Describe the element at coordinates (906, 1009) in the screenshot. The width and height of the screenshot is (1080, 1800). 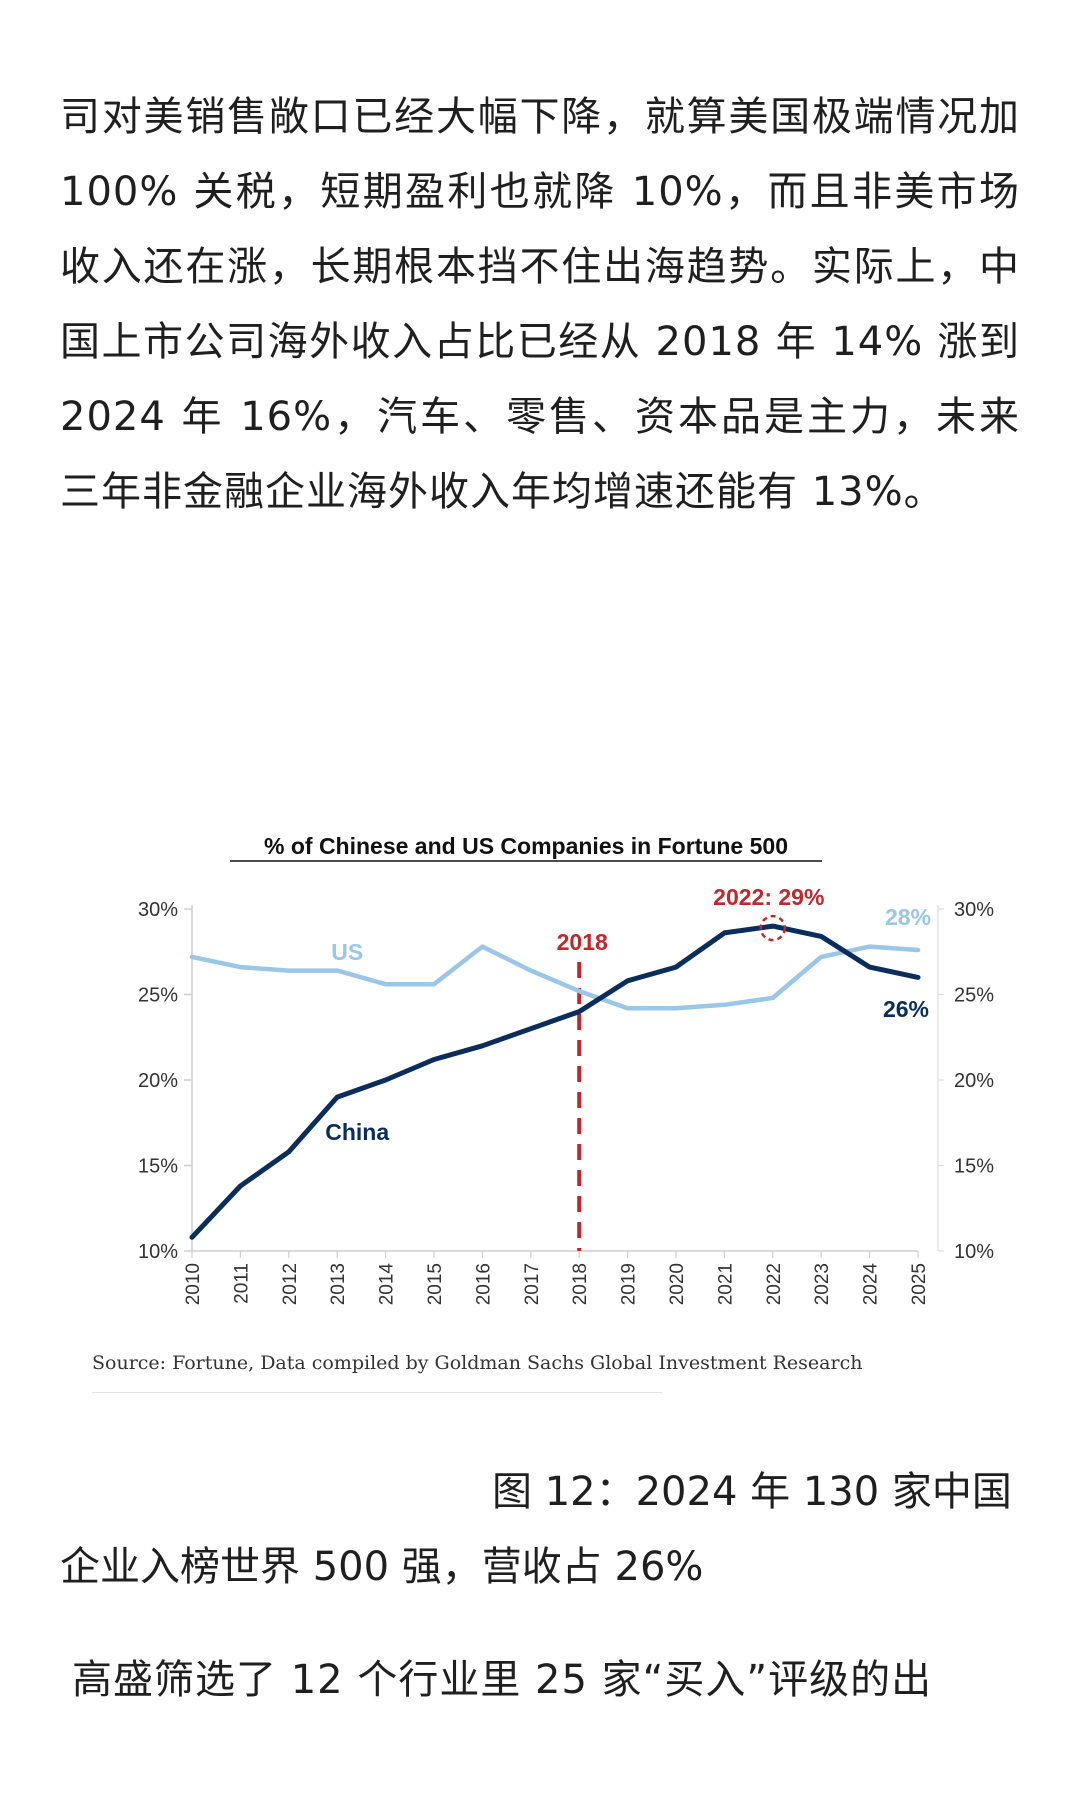
I see `china-end-label: 26%` at that location.